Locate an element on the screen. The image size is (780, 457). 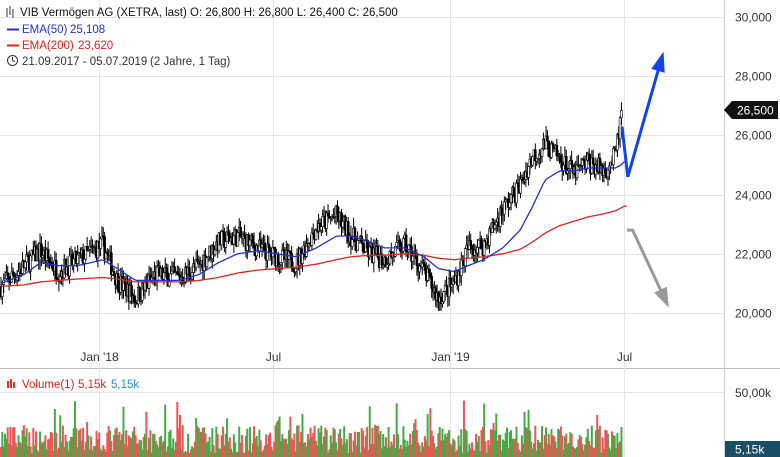
date-duration: (2 Jahre, 1 Tag) is located at coordinates (190, 62).